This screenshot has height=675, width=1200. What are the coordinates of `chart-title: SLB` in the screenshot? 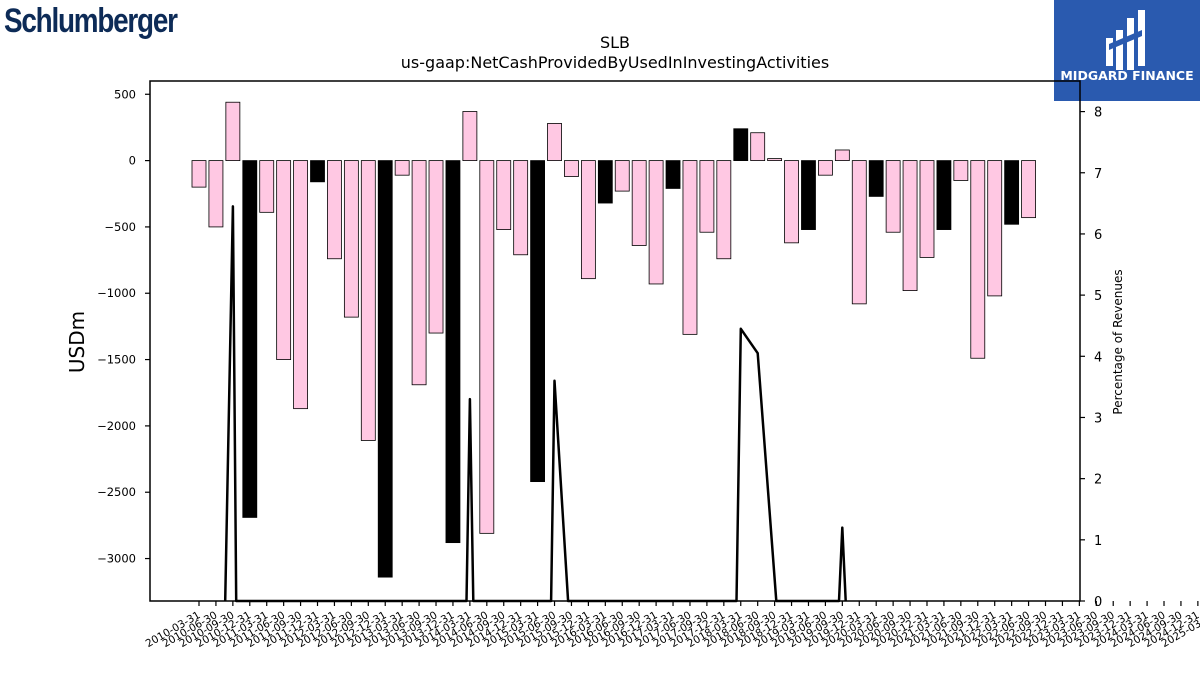 It's located at (615, 42).